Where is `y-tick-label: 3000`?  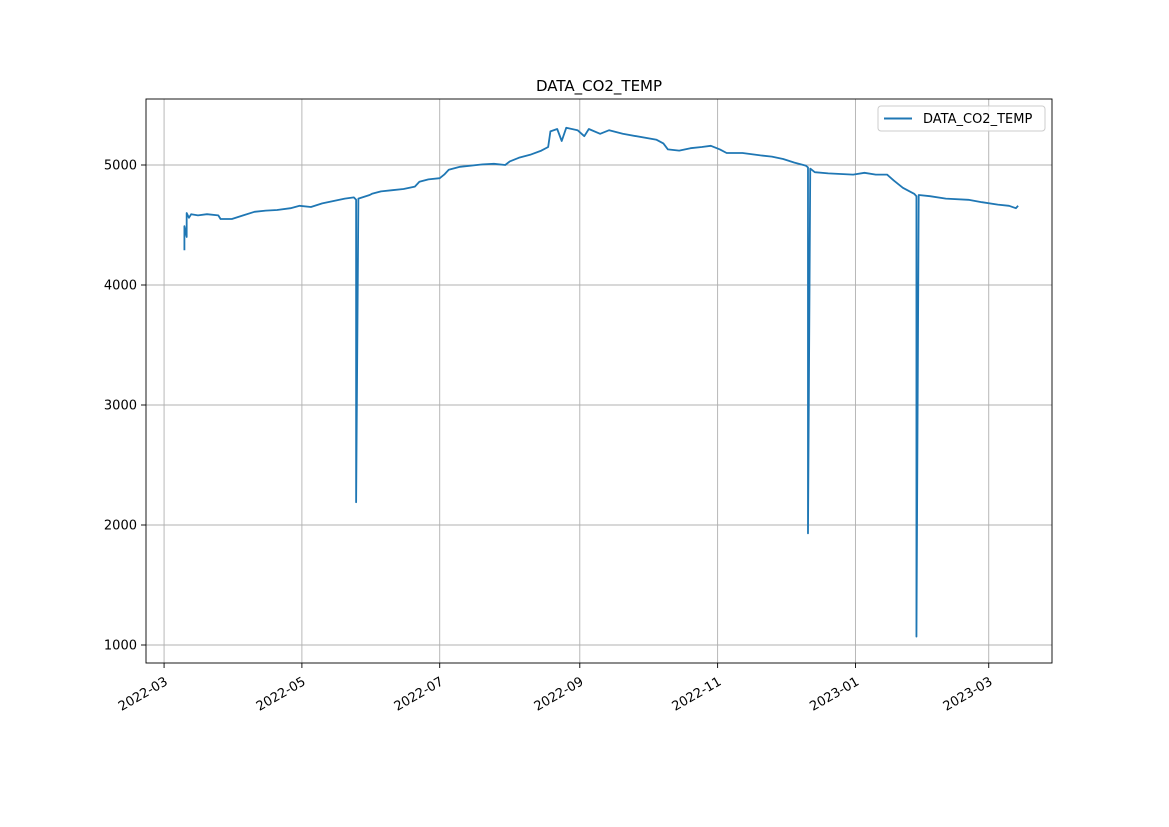
y-tick-label: 3000 is located at coordinates (120, 406).